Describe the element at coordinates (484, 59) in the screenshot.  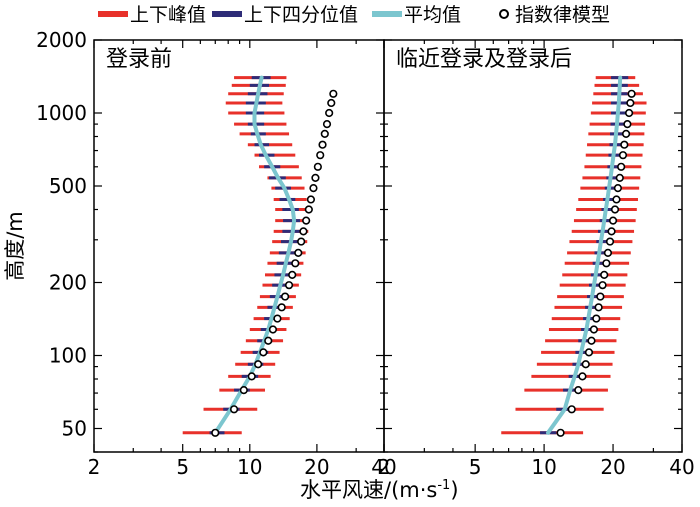
I see `panel-right-title: 临近登录及登录后` at that location.